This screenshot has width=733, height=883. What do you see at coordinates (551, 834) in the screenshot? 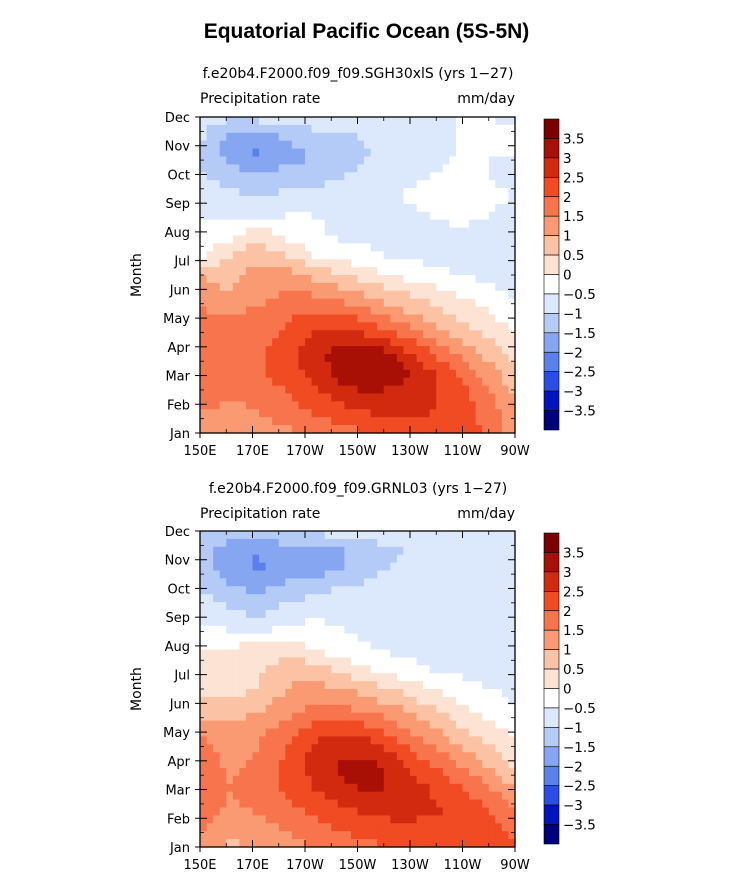
I see `colorbar-box` at bounding box center [551, 834].